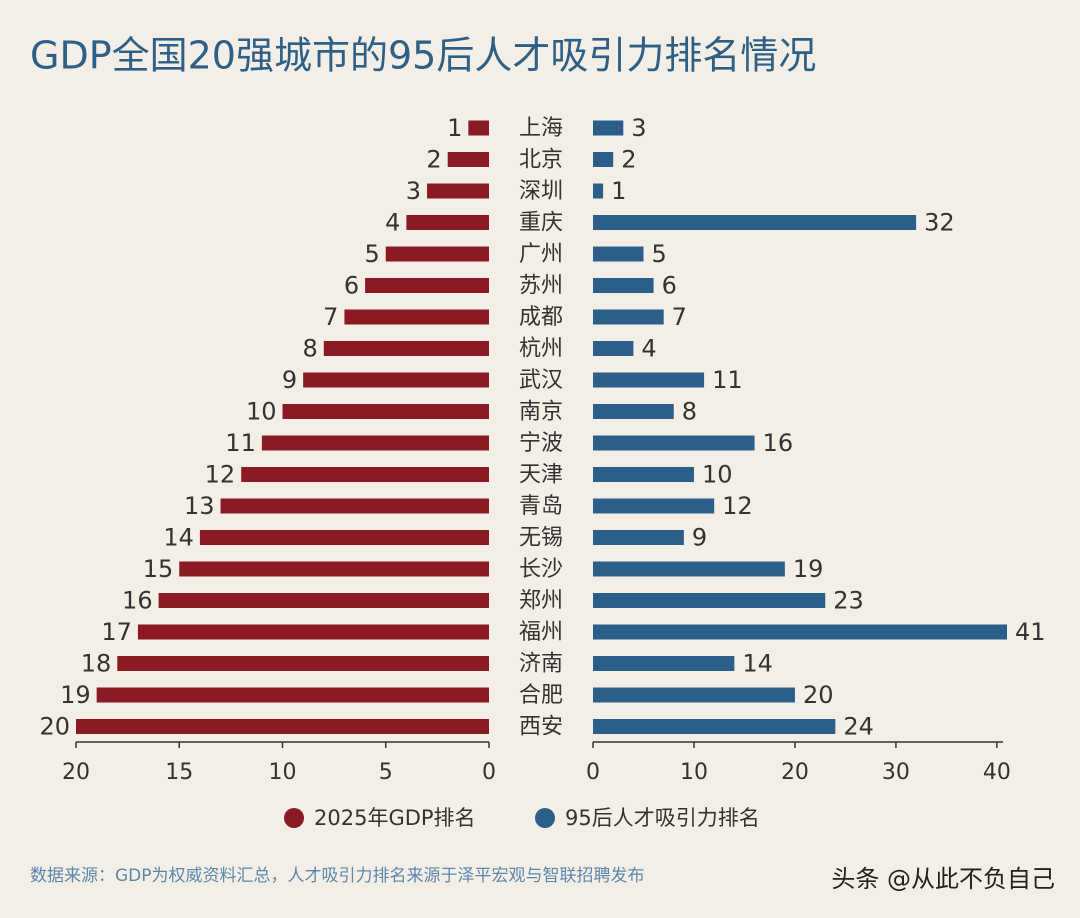 The image size is (1080, 918). I want to click on value-label: 5, so click(658, 254).